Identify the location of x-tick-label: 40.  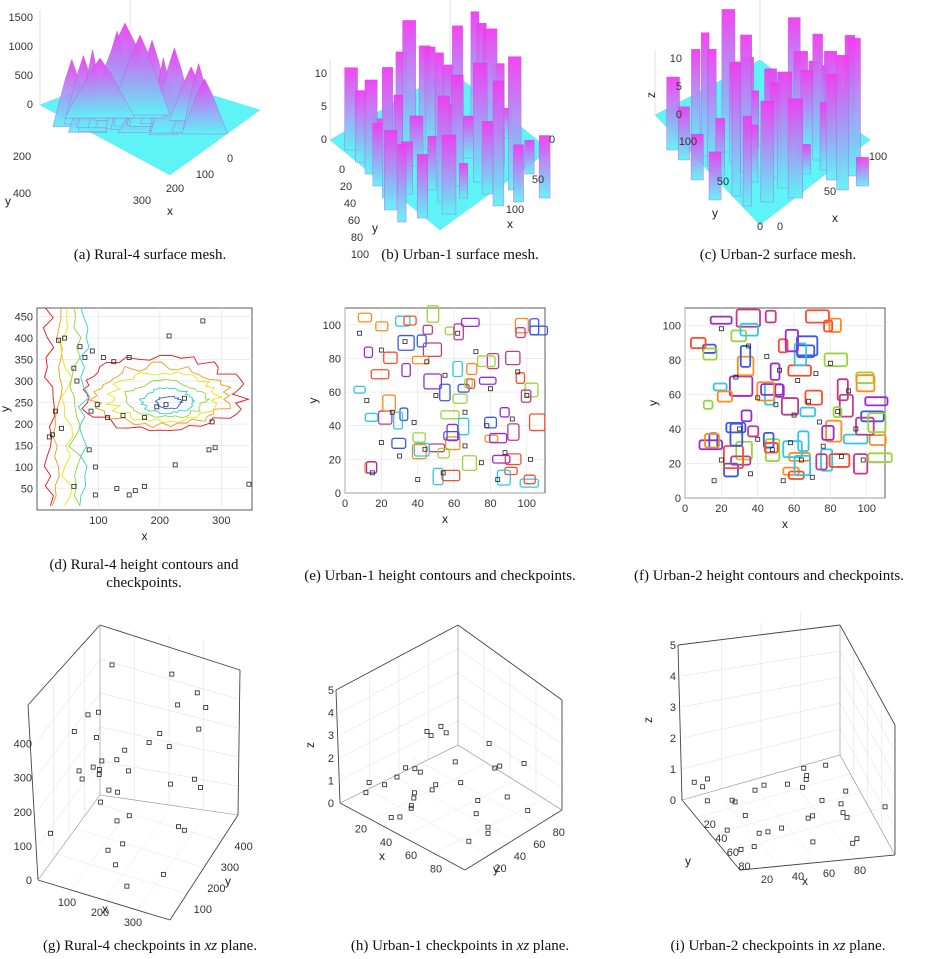
(798, 877).